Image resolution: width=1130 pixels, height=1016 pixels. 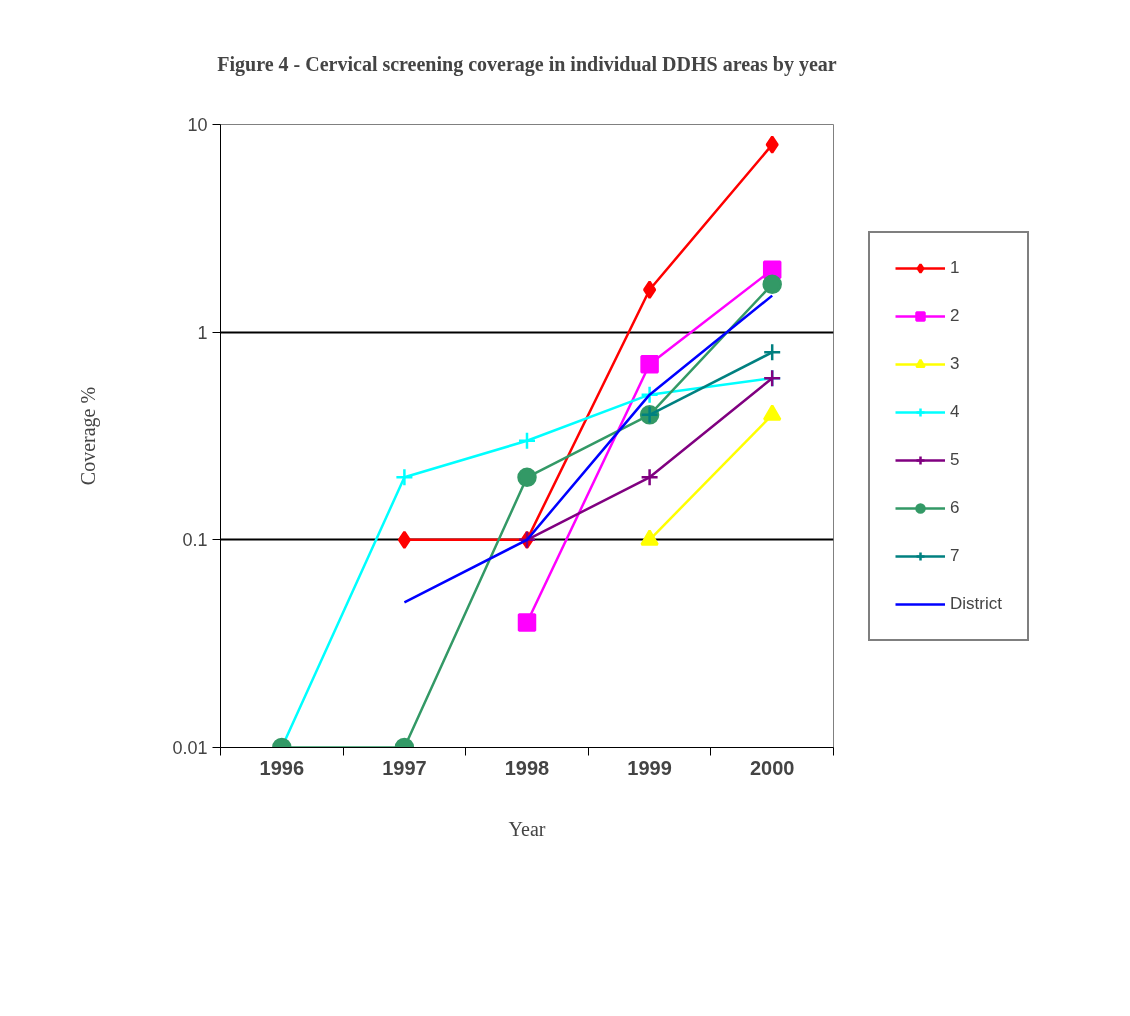 What do you see at coordinates (772, 767) in the screenshot?
I see `x-tick-label: 2000` at bounding box center [772, 767].